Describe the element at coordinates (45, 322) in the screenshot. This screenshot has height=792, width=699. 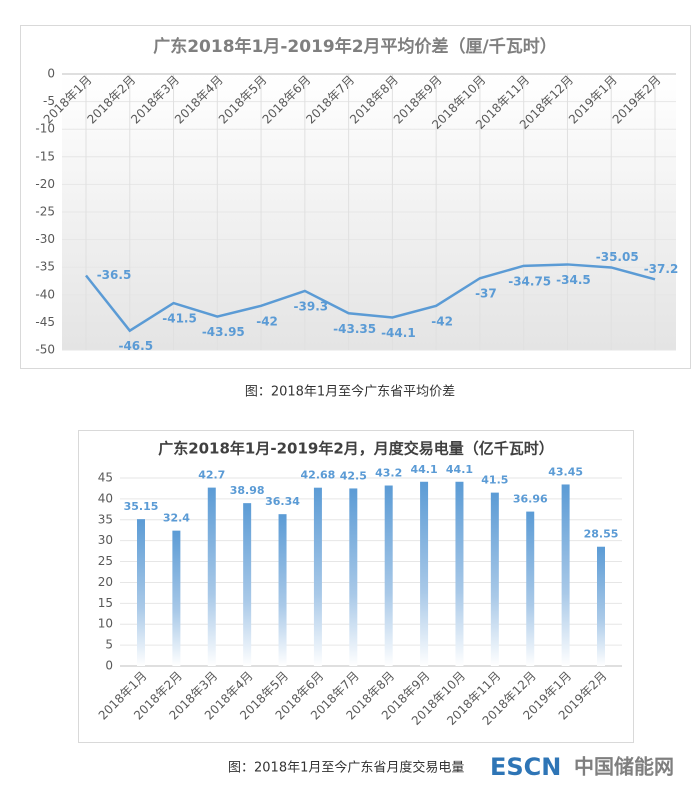
I see `y-tick-label: -45` at that location.